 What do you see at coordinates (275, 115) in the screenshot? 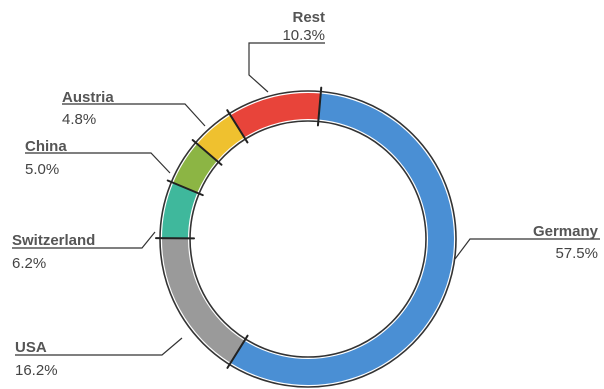
I see `donut-slice-rest` at bounding box center [275, 115].